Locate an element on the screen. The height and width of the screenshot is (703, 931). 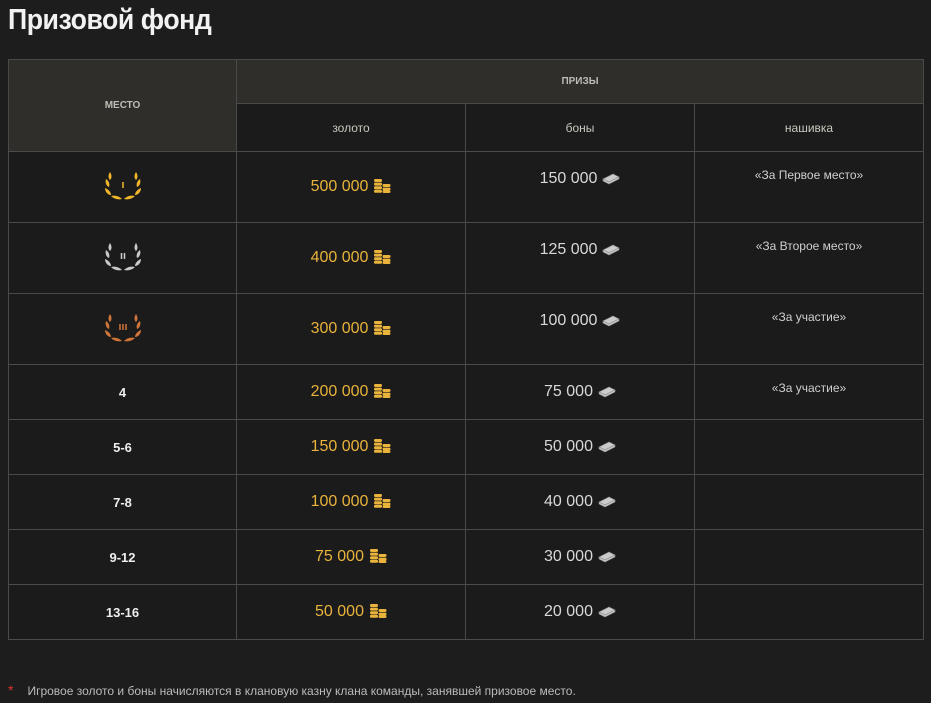
table-row: III 300 000 100 000 «За участие» is located at coordinates (466, 329).